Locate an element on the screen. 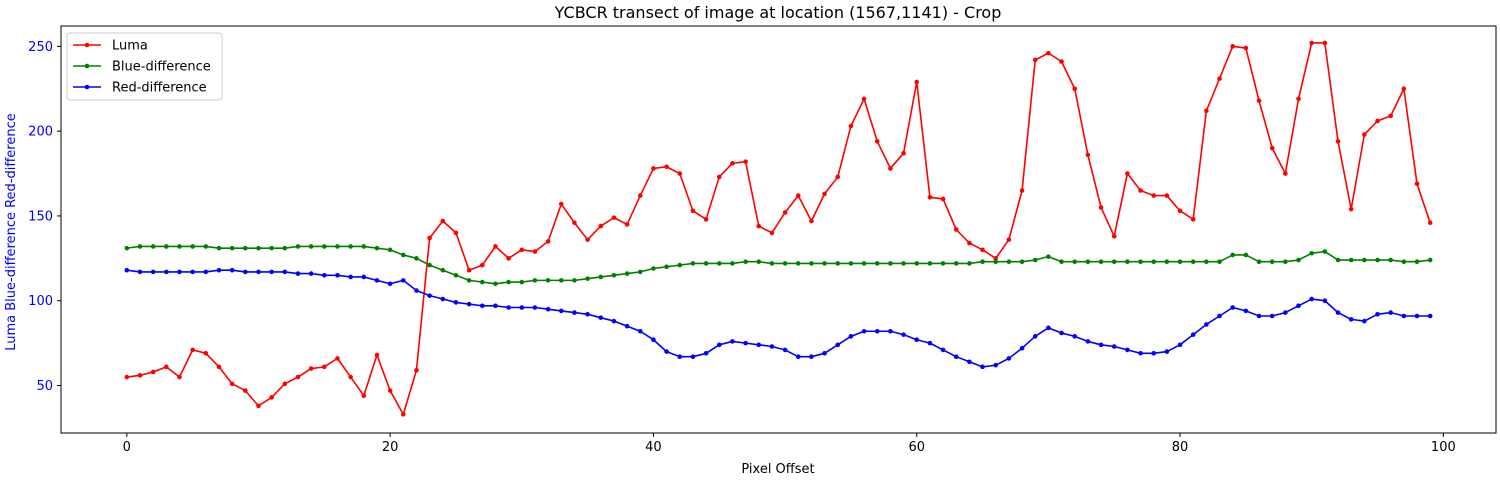 This screenshot has width=1500, height=480. x-tick-label: 60 is located at coordinates (916, 447).